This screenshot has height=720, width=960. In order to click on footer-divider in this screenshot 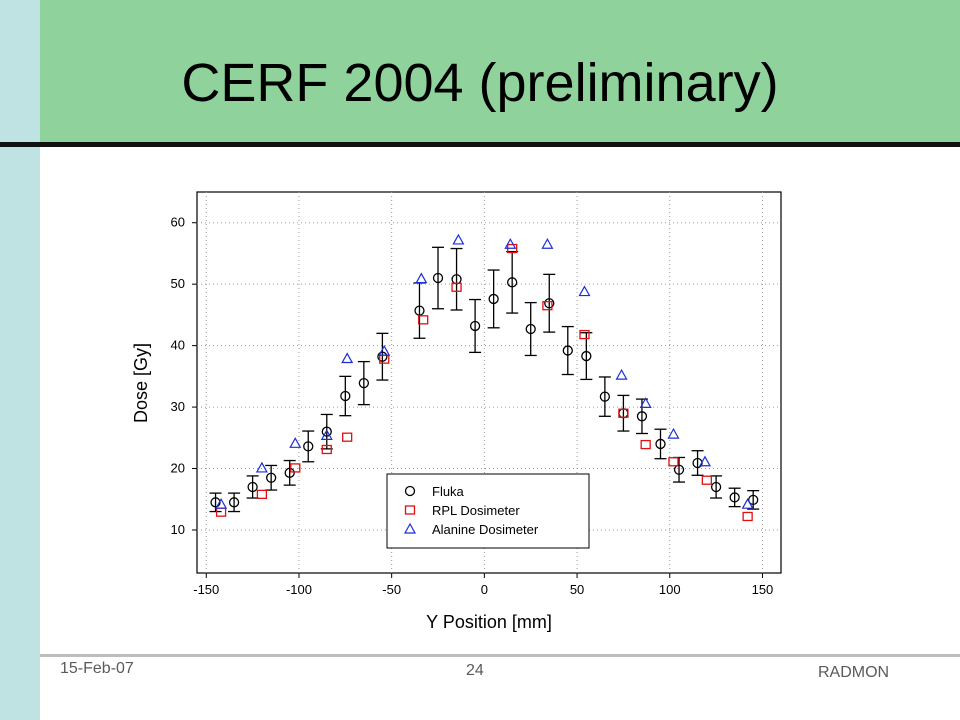, I will do `click(500, 655)`.